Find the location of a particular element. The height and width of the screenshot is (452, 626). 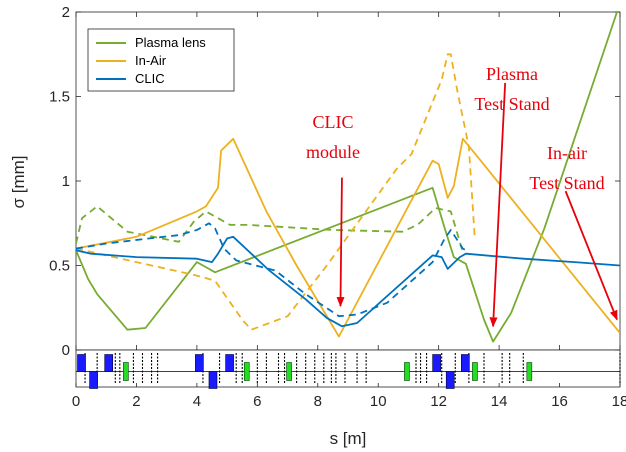

legend-label-plasma: Plasma lens is located at coordinates (170, 42).